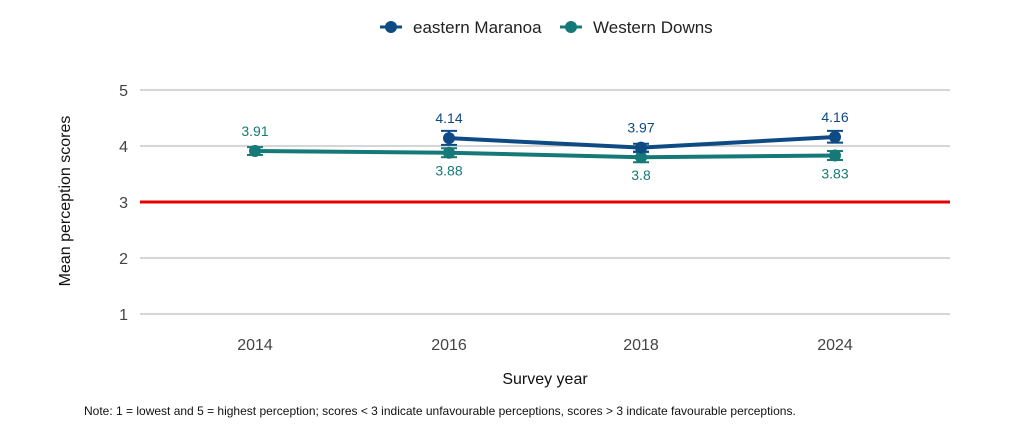 The height and width of the screenshot is (445, 1024). Describe the element at coordinates (448, 171) in the screenshot. I see `data-label: 3.88` at that location.